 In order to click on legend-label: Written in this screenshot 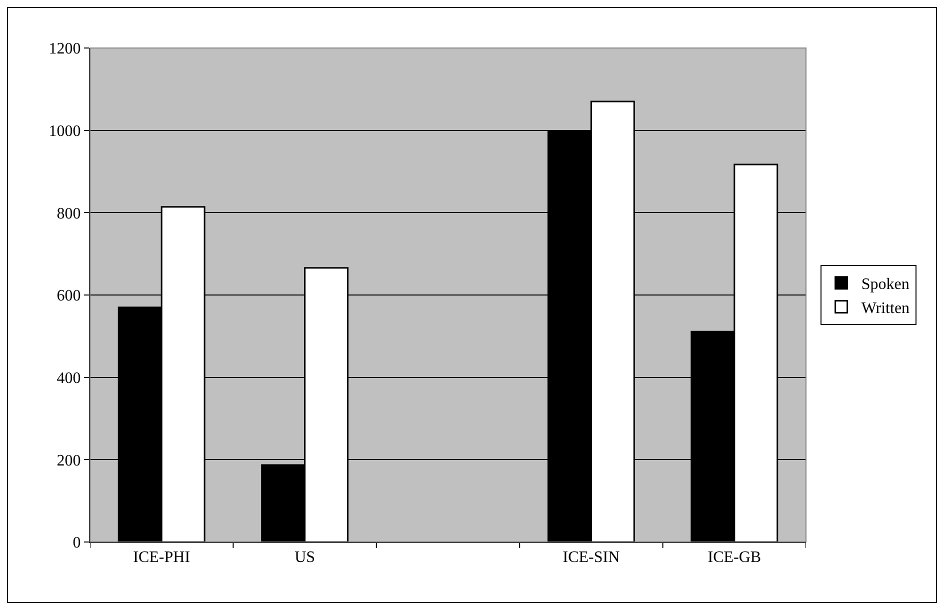, I will do `click(885, 308)`.